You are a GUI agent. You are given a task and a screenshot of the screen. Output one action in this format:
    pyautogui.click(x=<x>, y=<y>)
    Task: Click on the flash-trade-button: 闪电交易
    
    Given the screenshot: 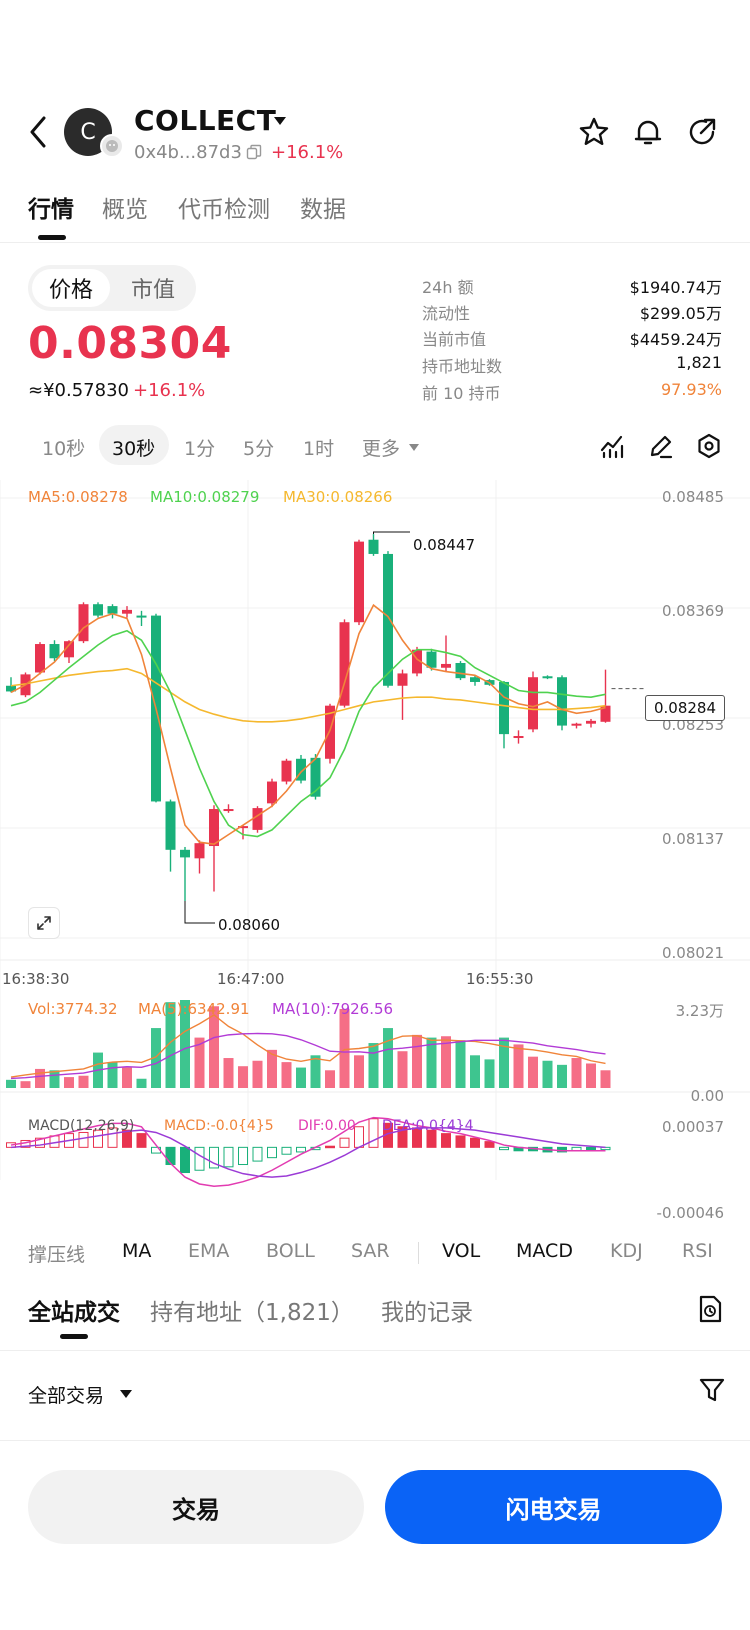 What is the action you would take?
    pyautogui.click(x=553, y=1507)
    